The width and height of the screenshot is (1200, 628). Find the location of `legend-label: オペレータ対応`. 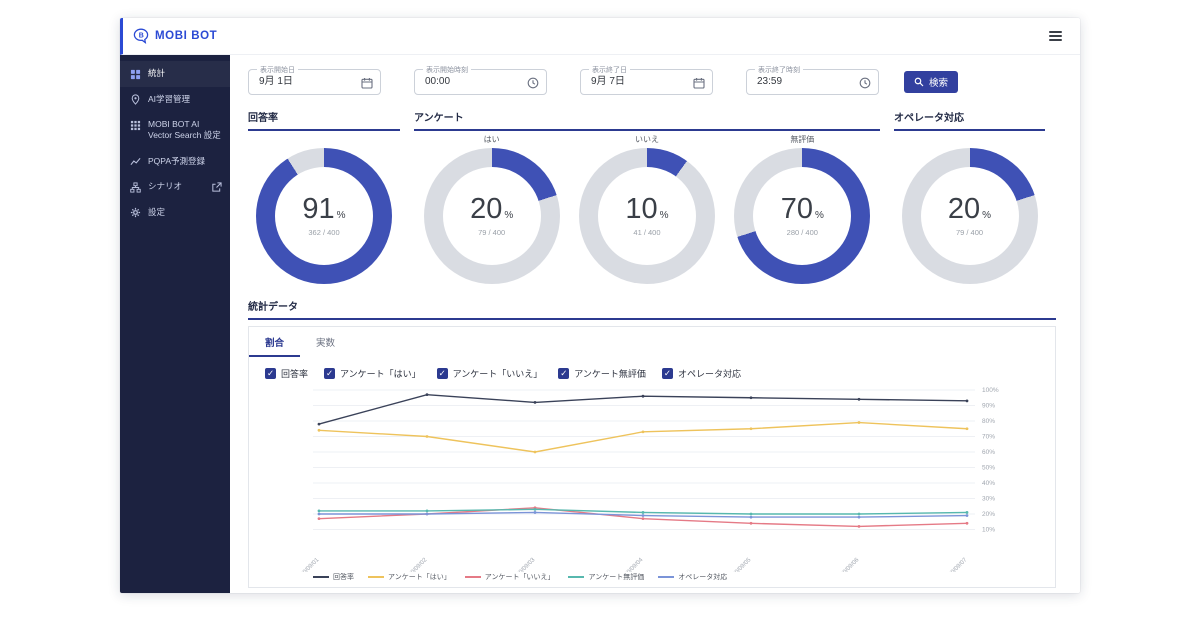

legend-label: オペレータ対応 is located at coordinates (703, 577).